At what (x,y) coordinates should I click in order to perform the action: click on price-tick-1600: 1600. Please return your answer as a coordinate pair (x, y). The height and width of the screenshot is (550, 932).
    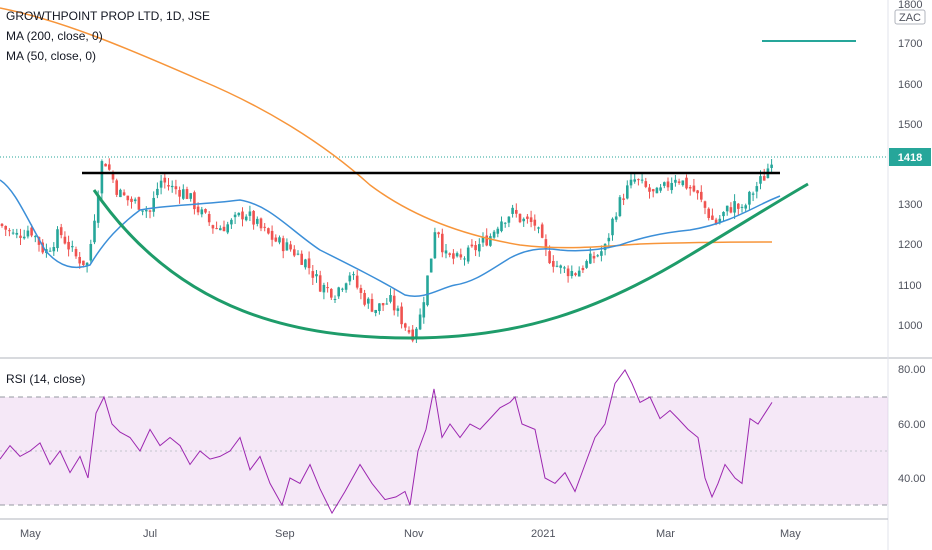
    Looking at the image, I should click on (910, 85).